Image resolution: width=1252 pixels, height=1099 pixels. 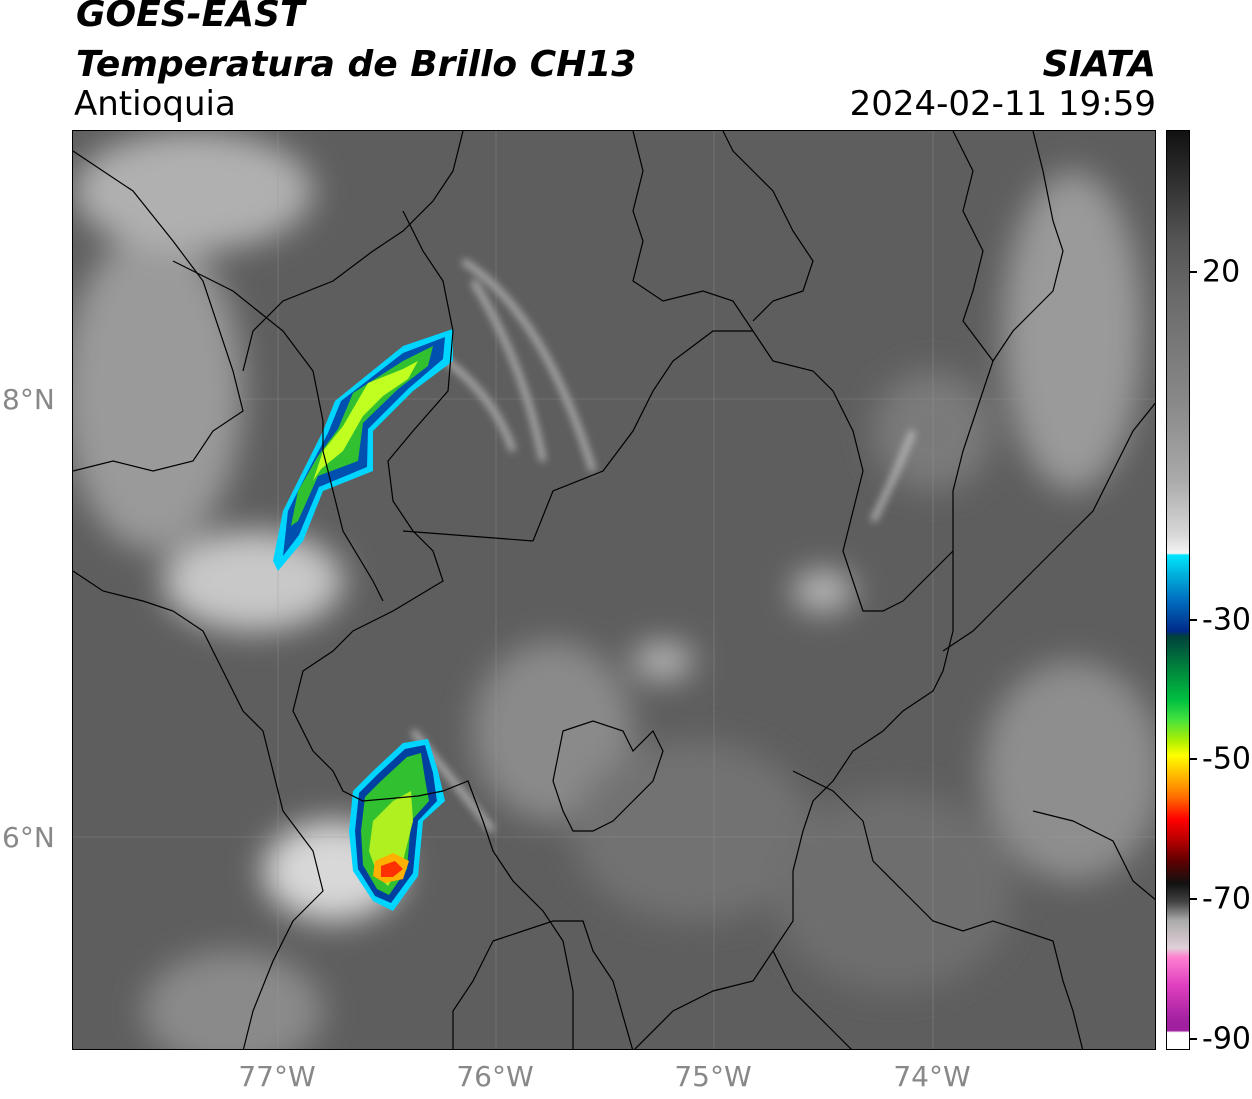 I want to click on subtitle: Temperatura de Brillo CH13, so click(x=356, y=64).